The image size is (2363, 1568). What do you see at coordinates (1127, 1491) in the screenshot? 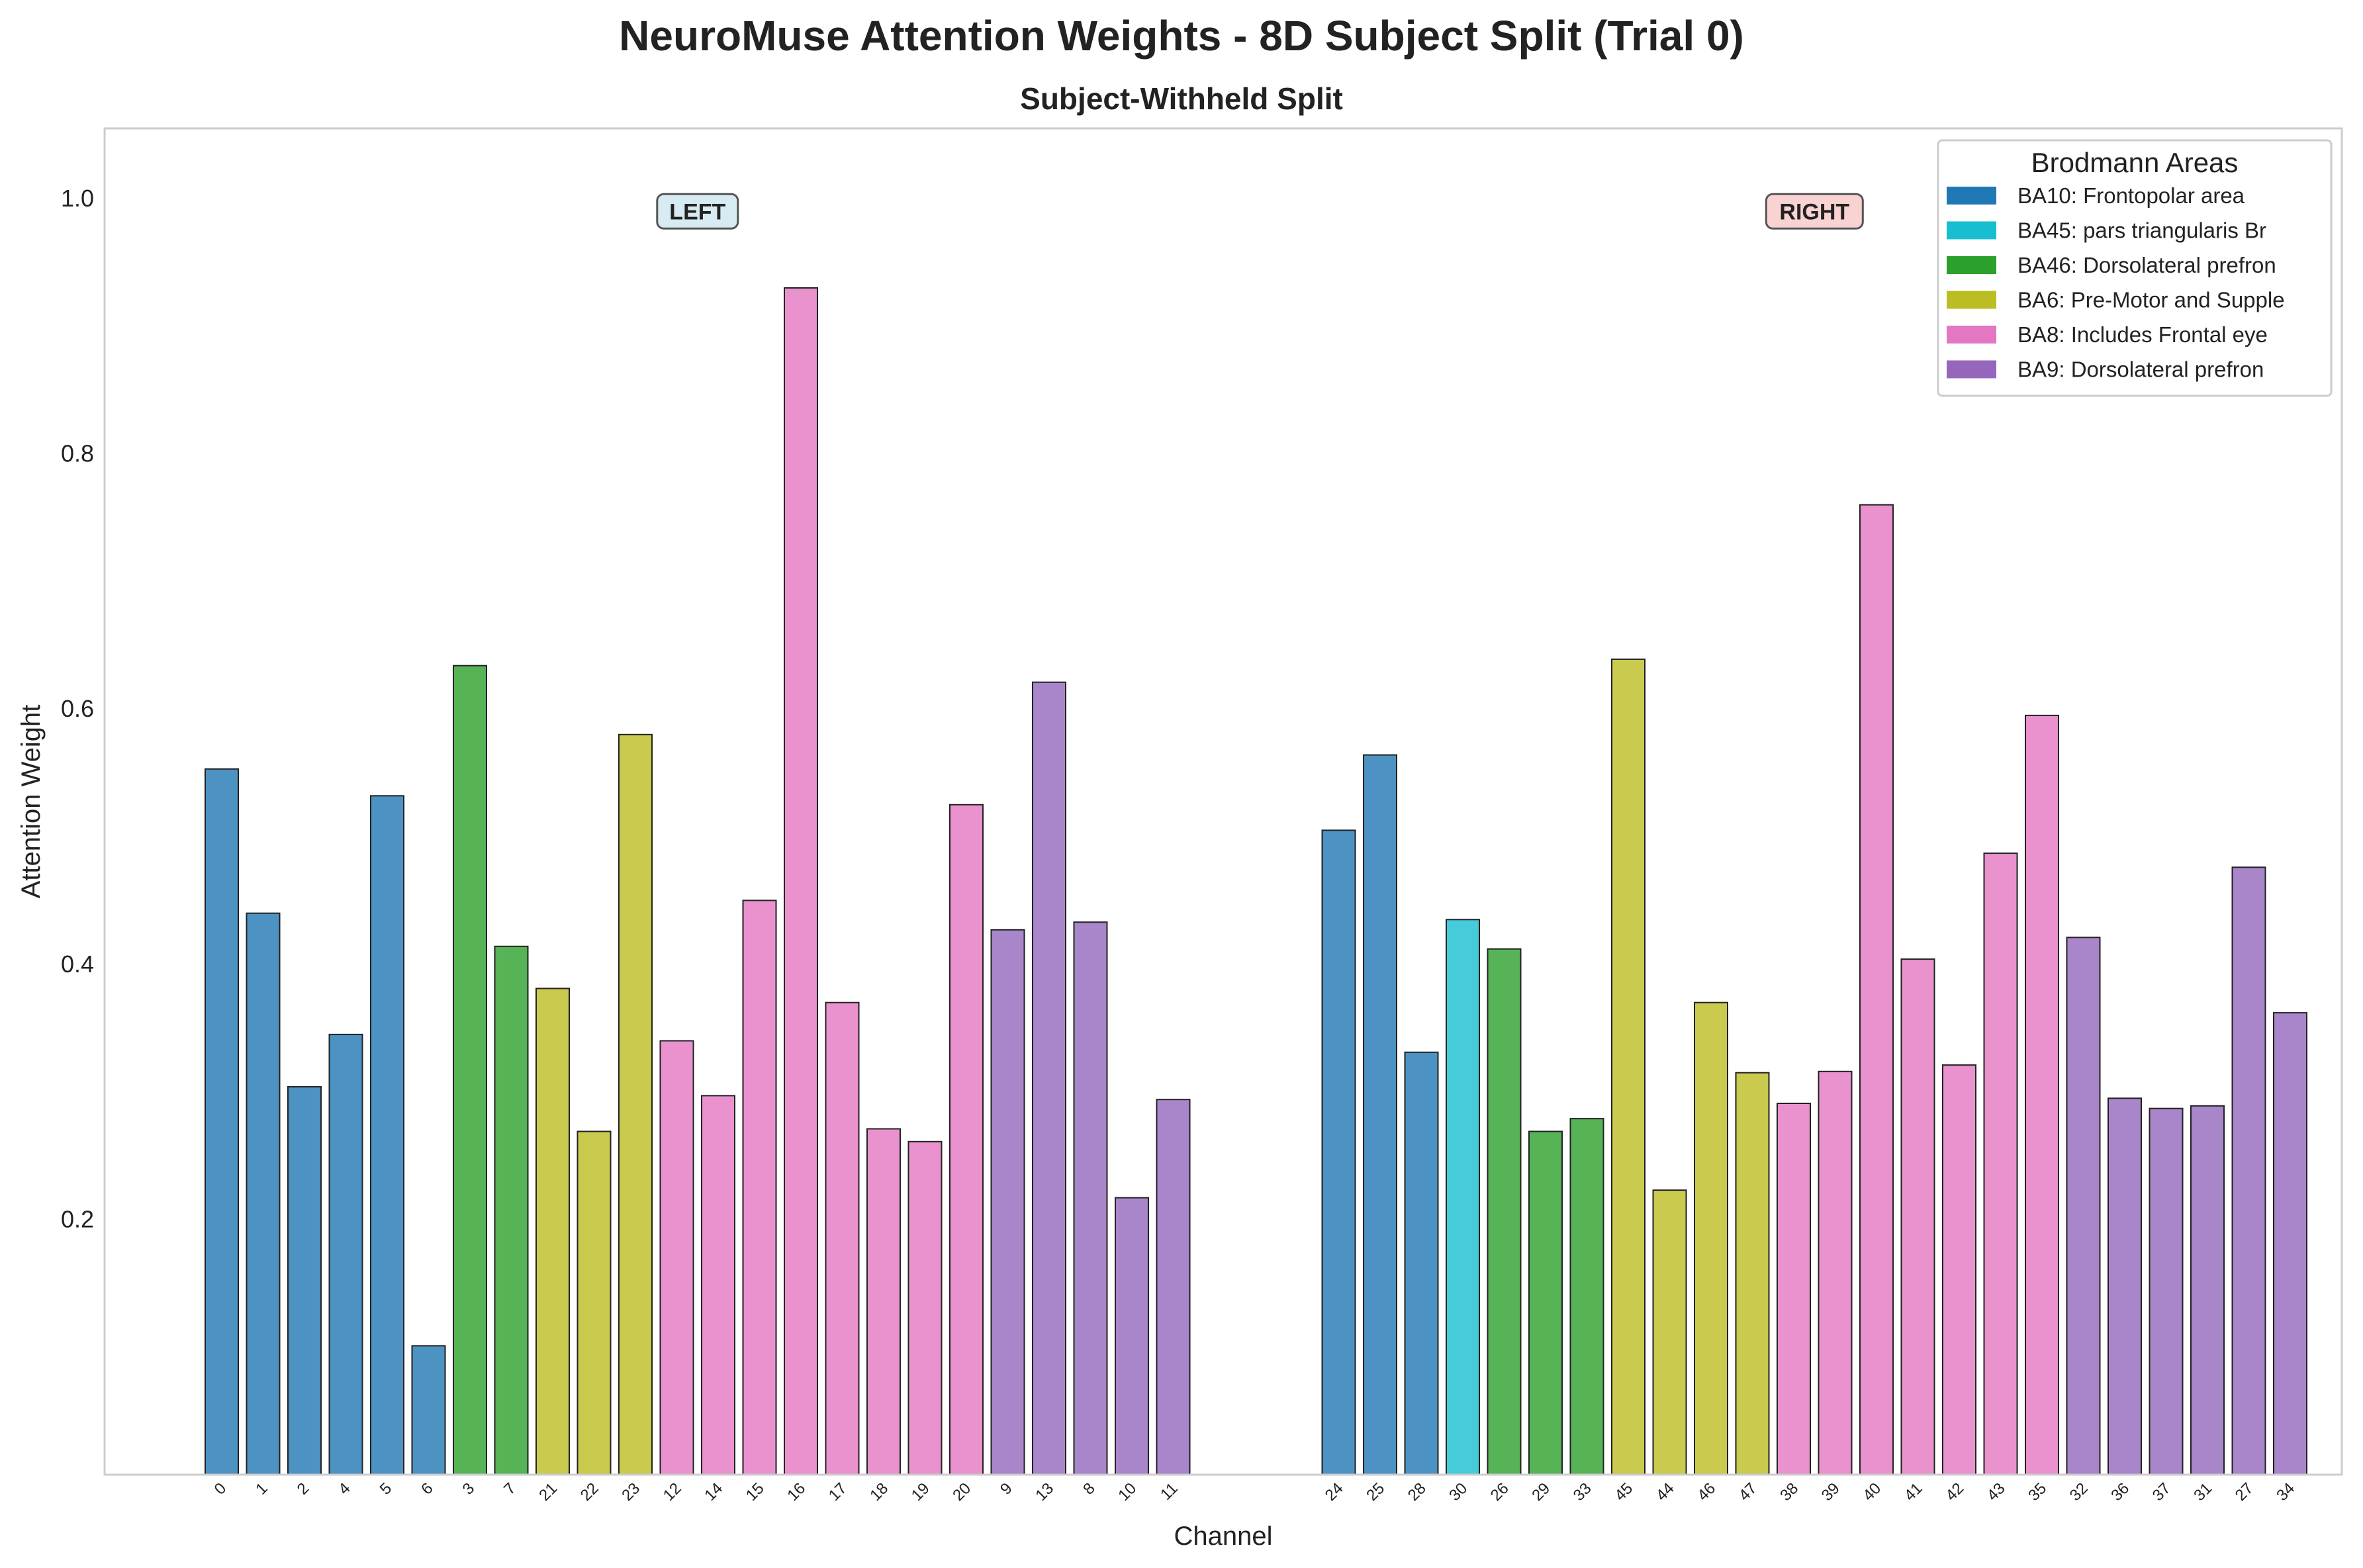
I see `x-tick-label: 10` at bounding box center [1127, 1491].